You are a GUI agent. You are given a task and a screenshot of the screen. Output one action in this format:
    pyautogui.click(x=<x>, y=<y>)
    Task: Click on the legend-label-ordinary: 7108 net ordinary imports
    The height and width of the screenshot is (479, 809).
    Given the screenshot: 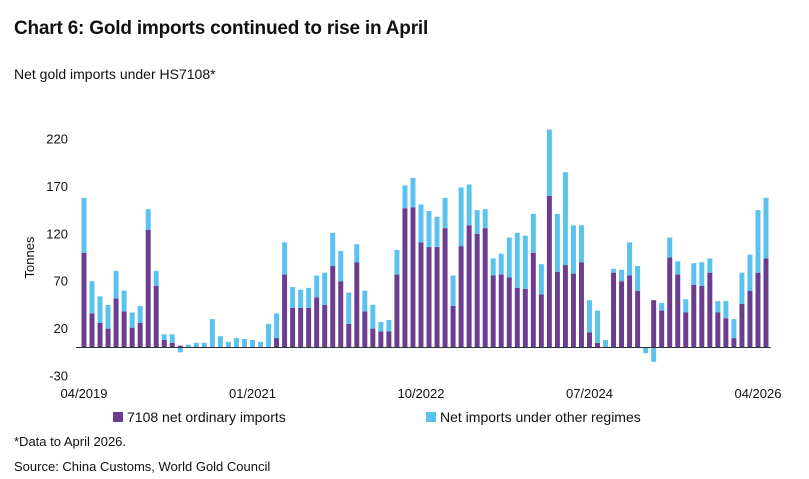 What is the action you would take?
    pyautogui.click(x=206, y=417)
    